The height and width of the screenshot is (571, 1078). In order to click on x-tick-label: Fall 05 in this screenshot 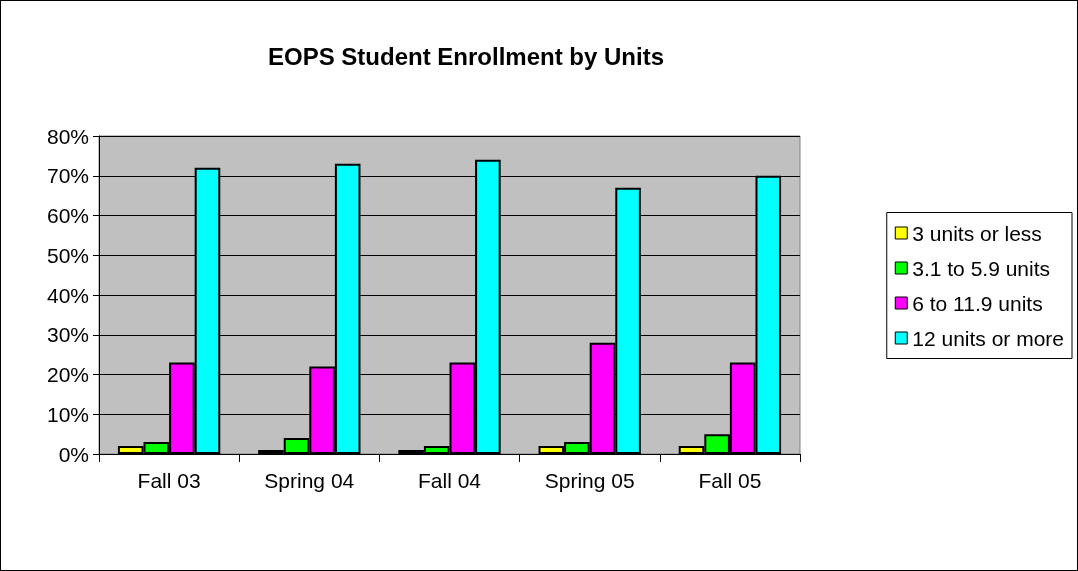, I will do `click(730, 480)`.